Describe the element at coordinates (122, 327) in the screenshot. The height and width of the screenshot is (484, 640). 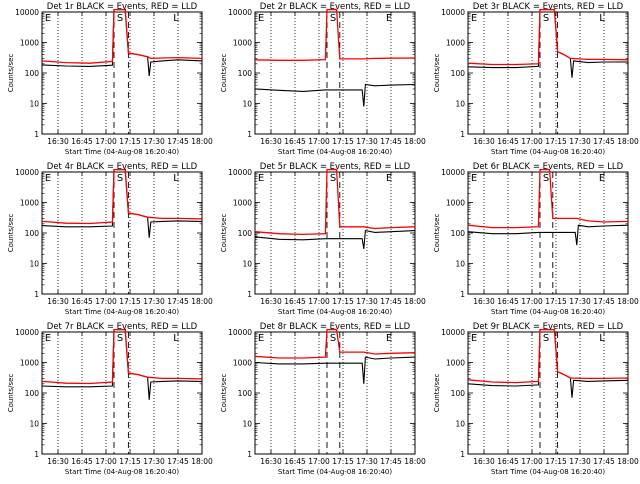
I see `chart-title: Det 7r BLACK = Events, RED = LLD` at that location.